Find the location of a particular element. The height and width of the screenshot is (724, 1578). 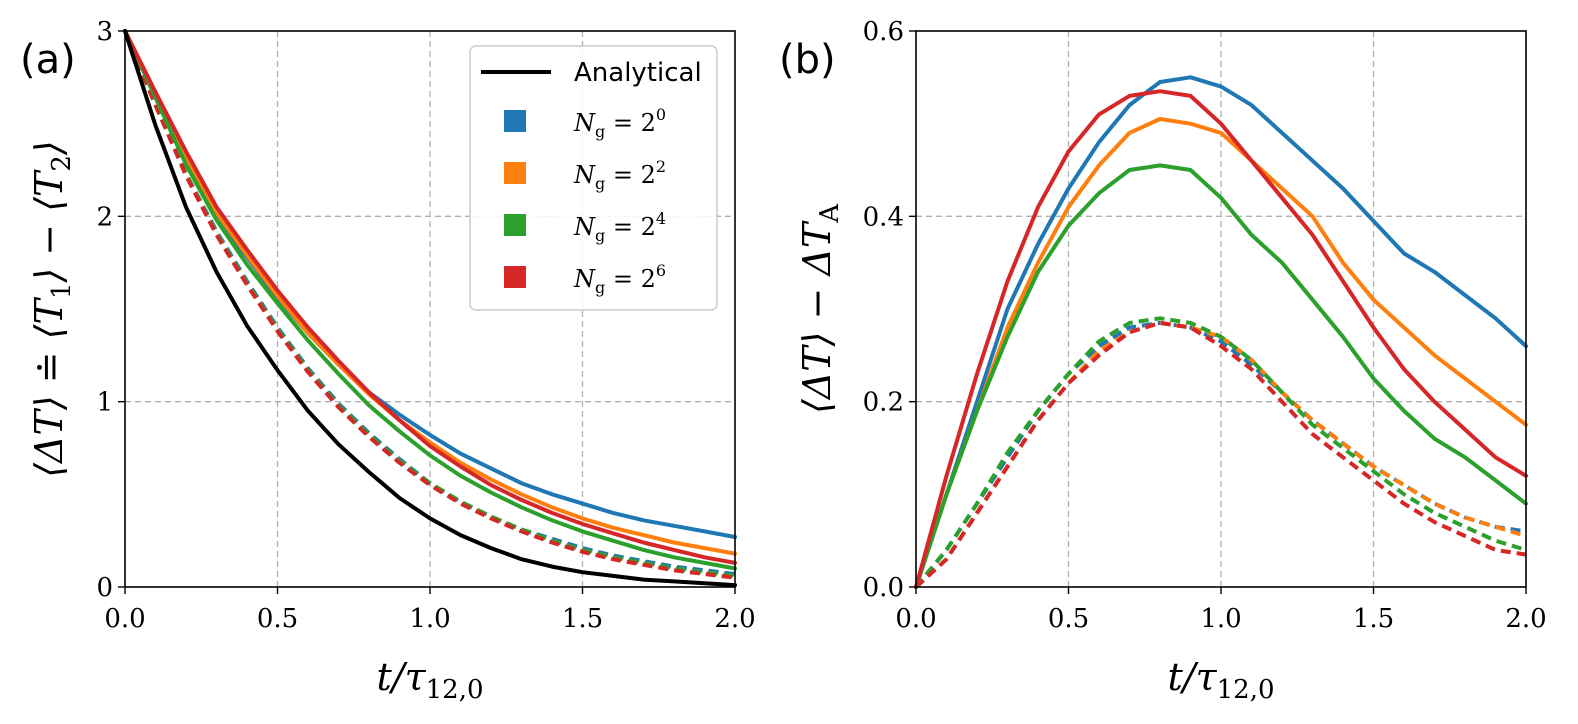

legend-swatch-ng0 is located at coordinates (515, 121).